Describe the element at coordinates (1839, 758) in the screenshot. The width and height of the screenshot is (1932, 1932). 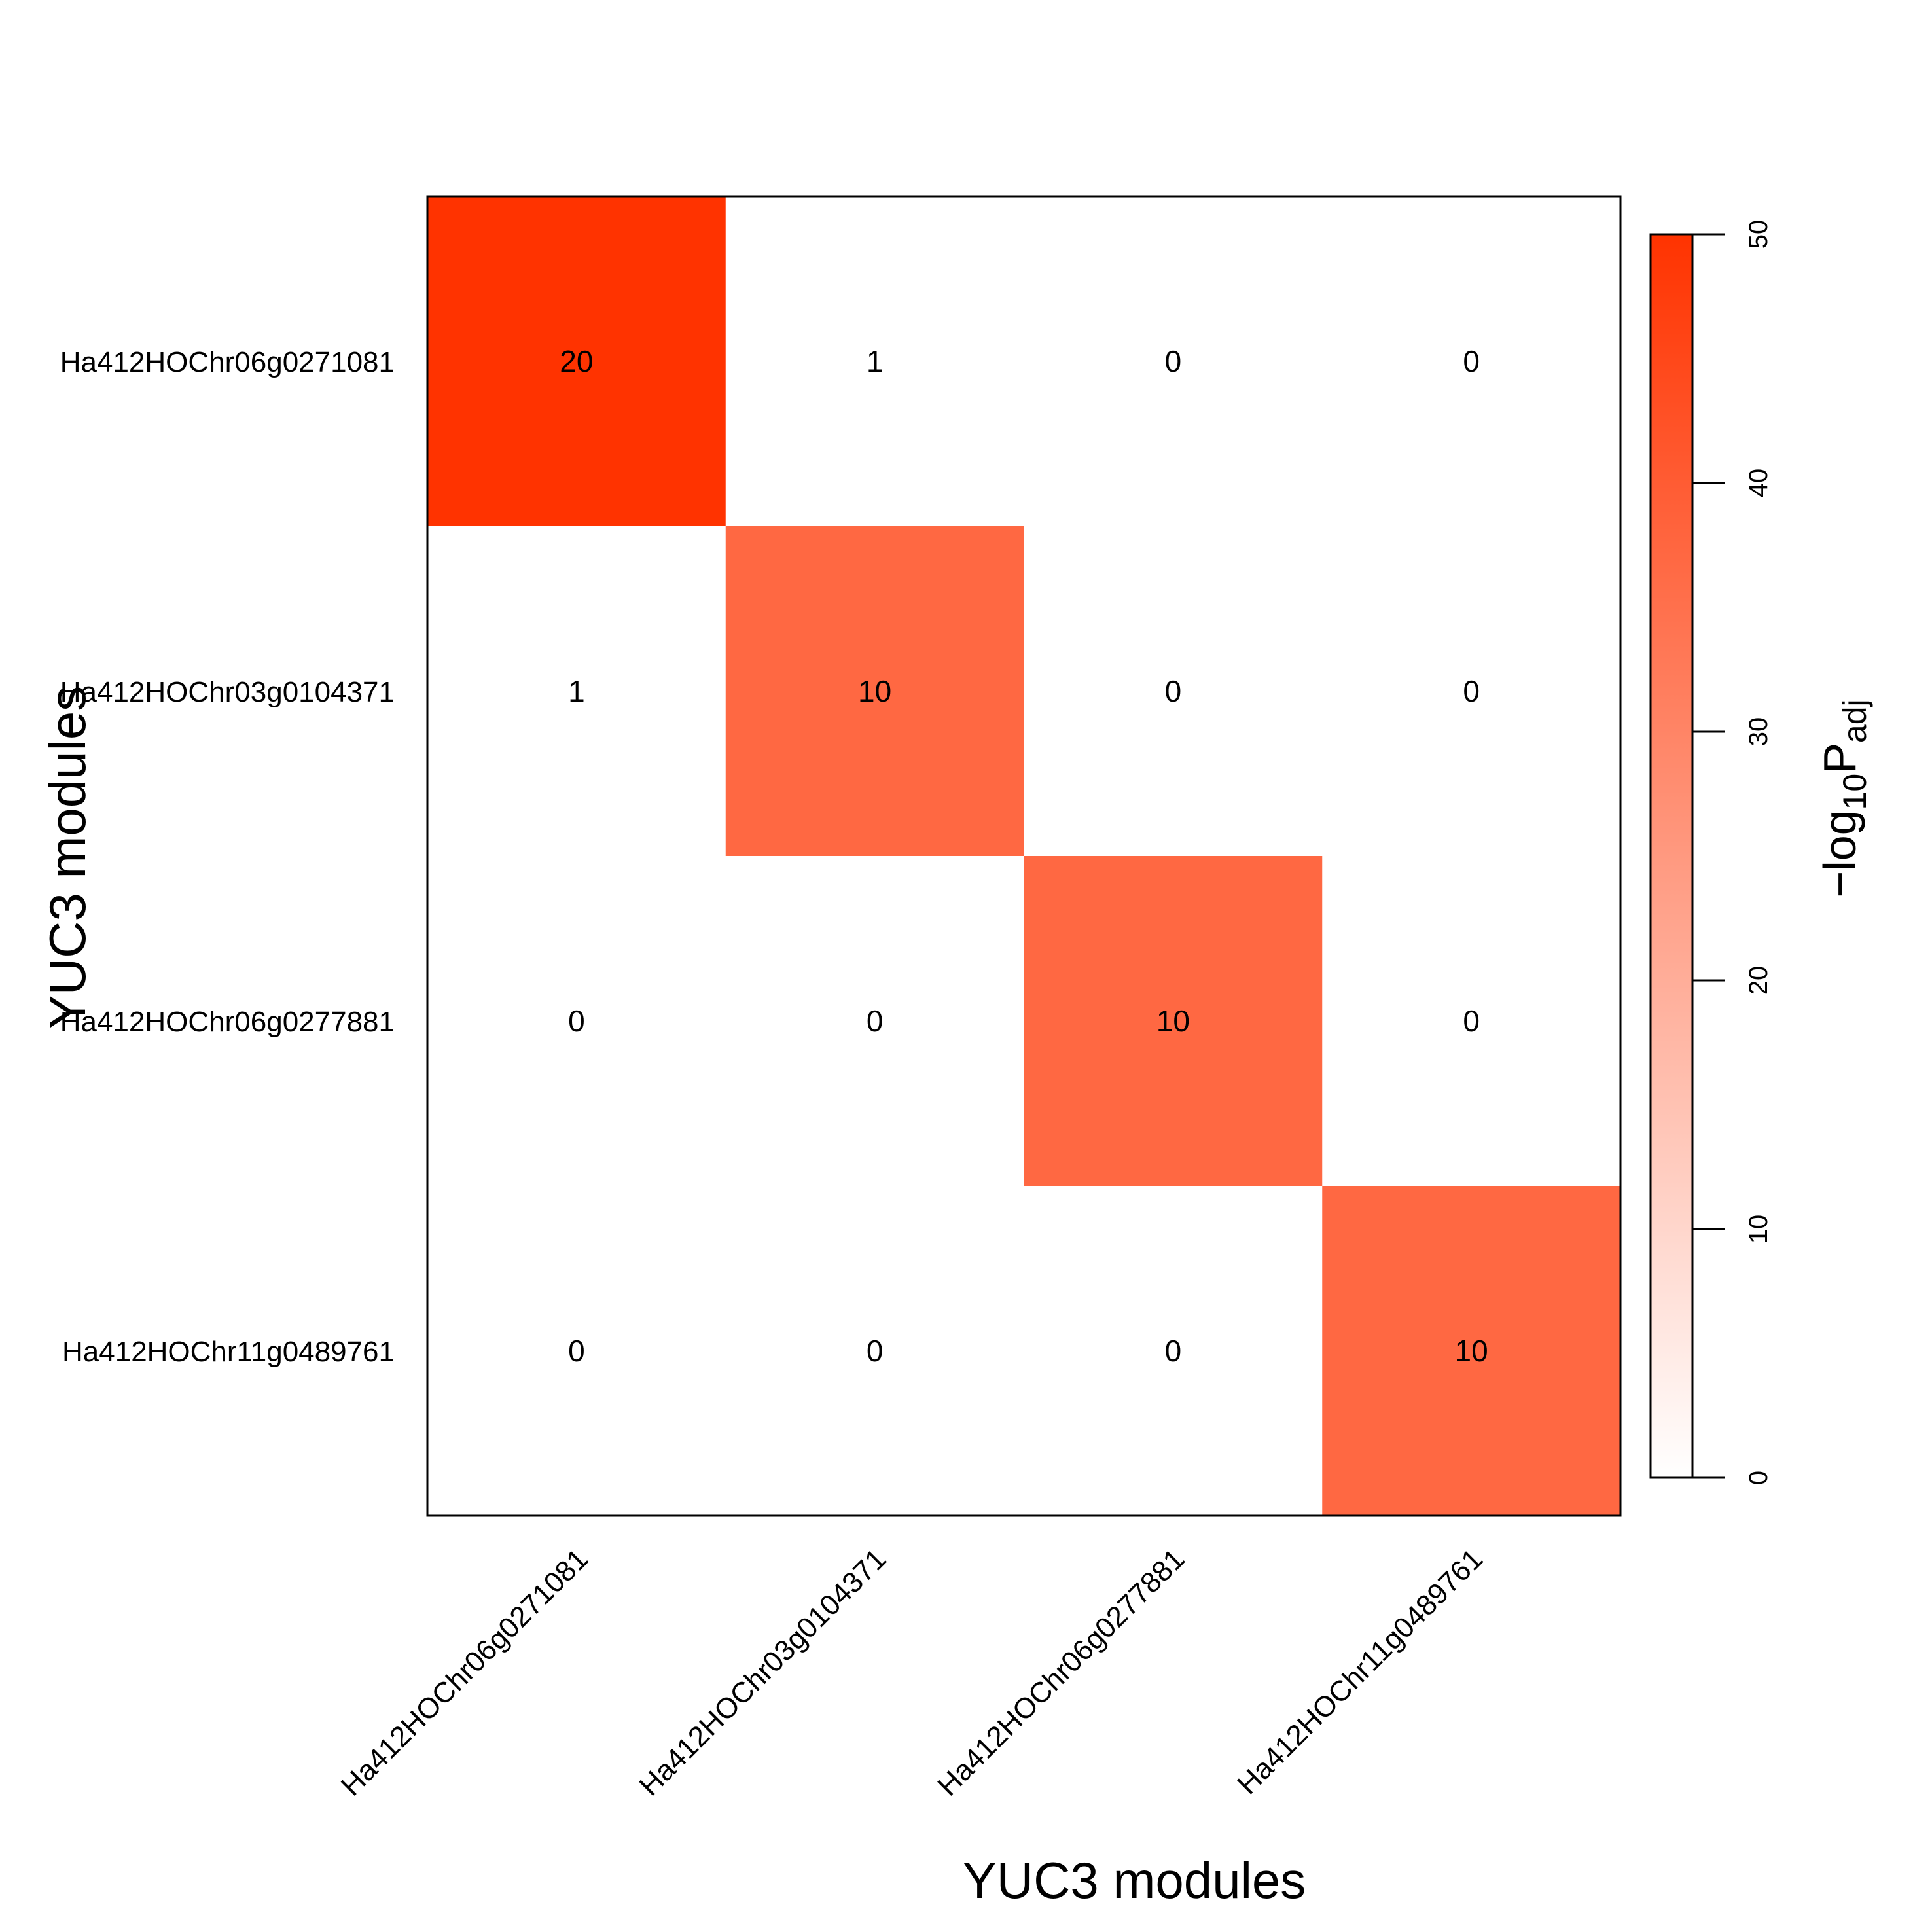
I see `colorbar-title-p: P` at that location.